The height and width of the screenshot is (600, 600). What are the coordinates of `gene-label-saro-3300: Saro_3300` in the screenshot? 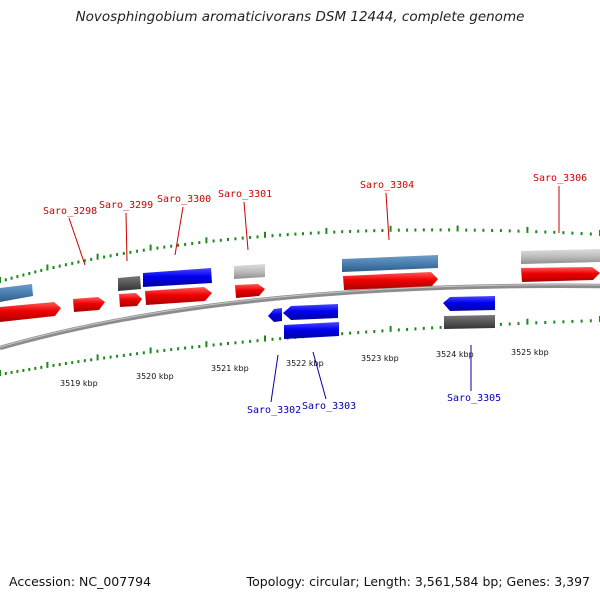 It's located at (184, 199).